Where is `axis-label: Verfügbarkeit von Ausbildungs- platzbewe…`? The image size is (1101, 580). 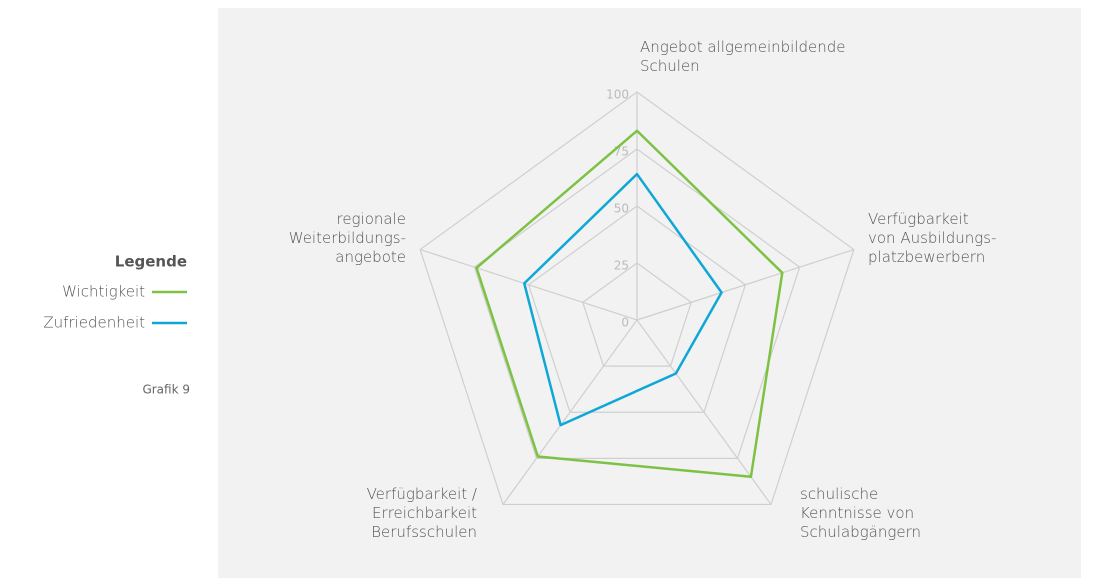
axis-label: Verfügbarkeit von Ausbildungs- platzbewe… is located at coordinates (932, 238).